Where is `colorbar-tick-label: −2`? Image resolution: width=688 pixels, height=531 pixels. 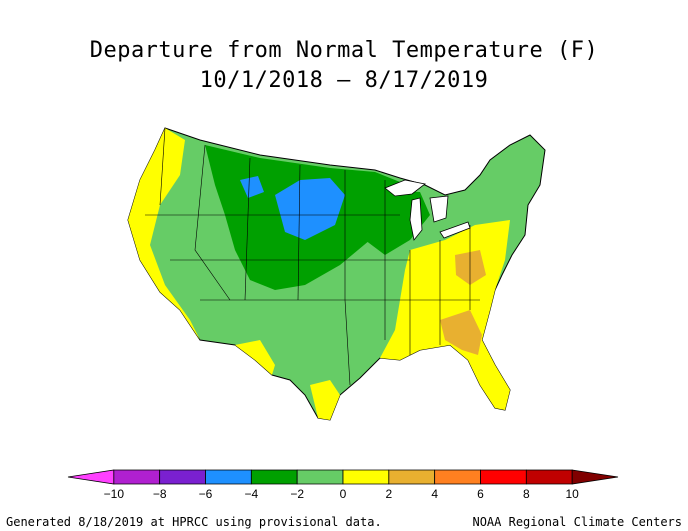
colorbar-tick-label: −2 is located at coordinates (297, 494).